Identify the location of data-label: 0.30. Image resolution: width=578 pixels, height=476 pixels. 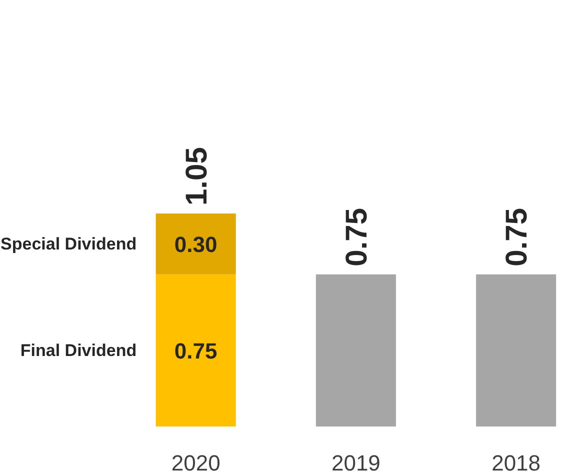
(196, 244).